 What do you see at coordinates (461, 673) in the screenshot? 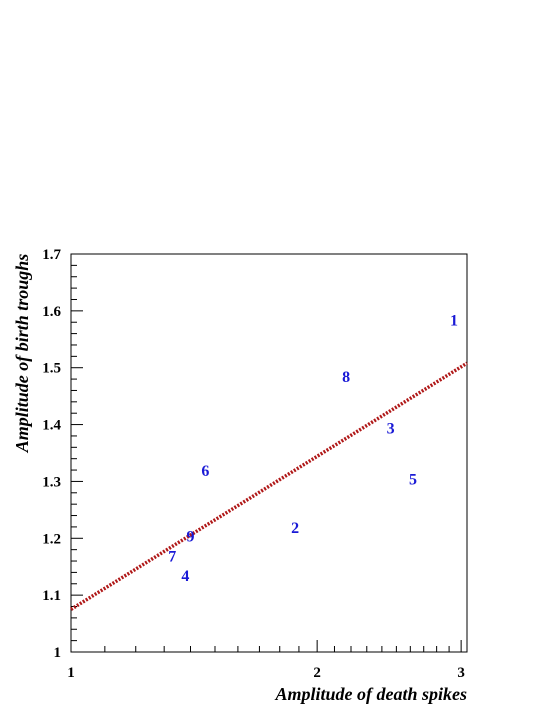
I see `x-tick-label: 3` at bounding box center [461, 673].